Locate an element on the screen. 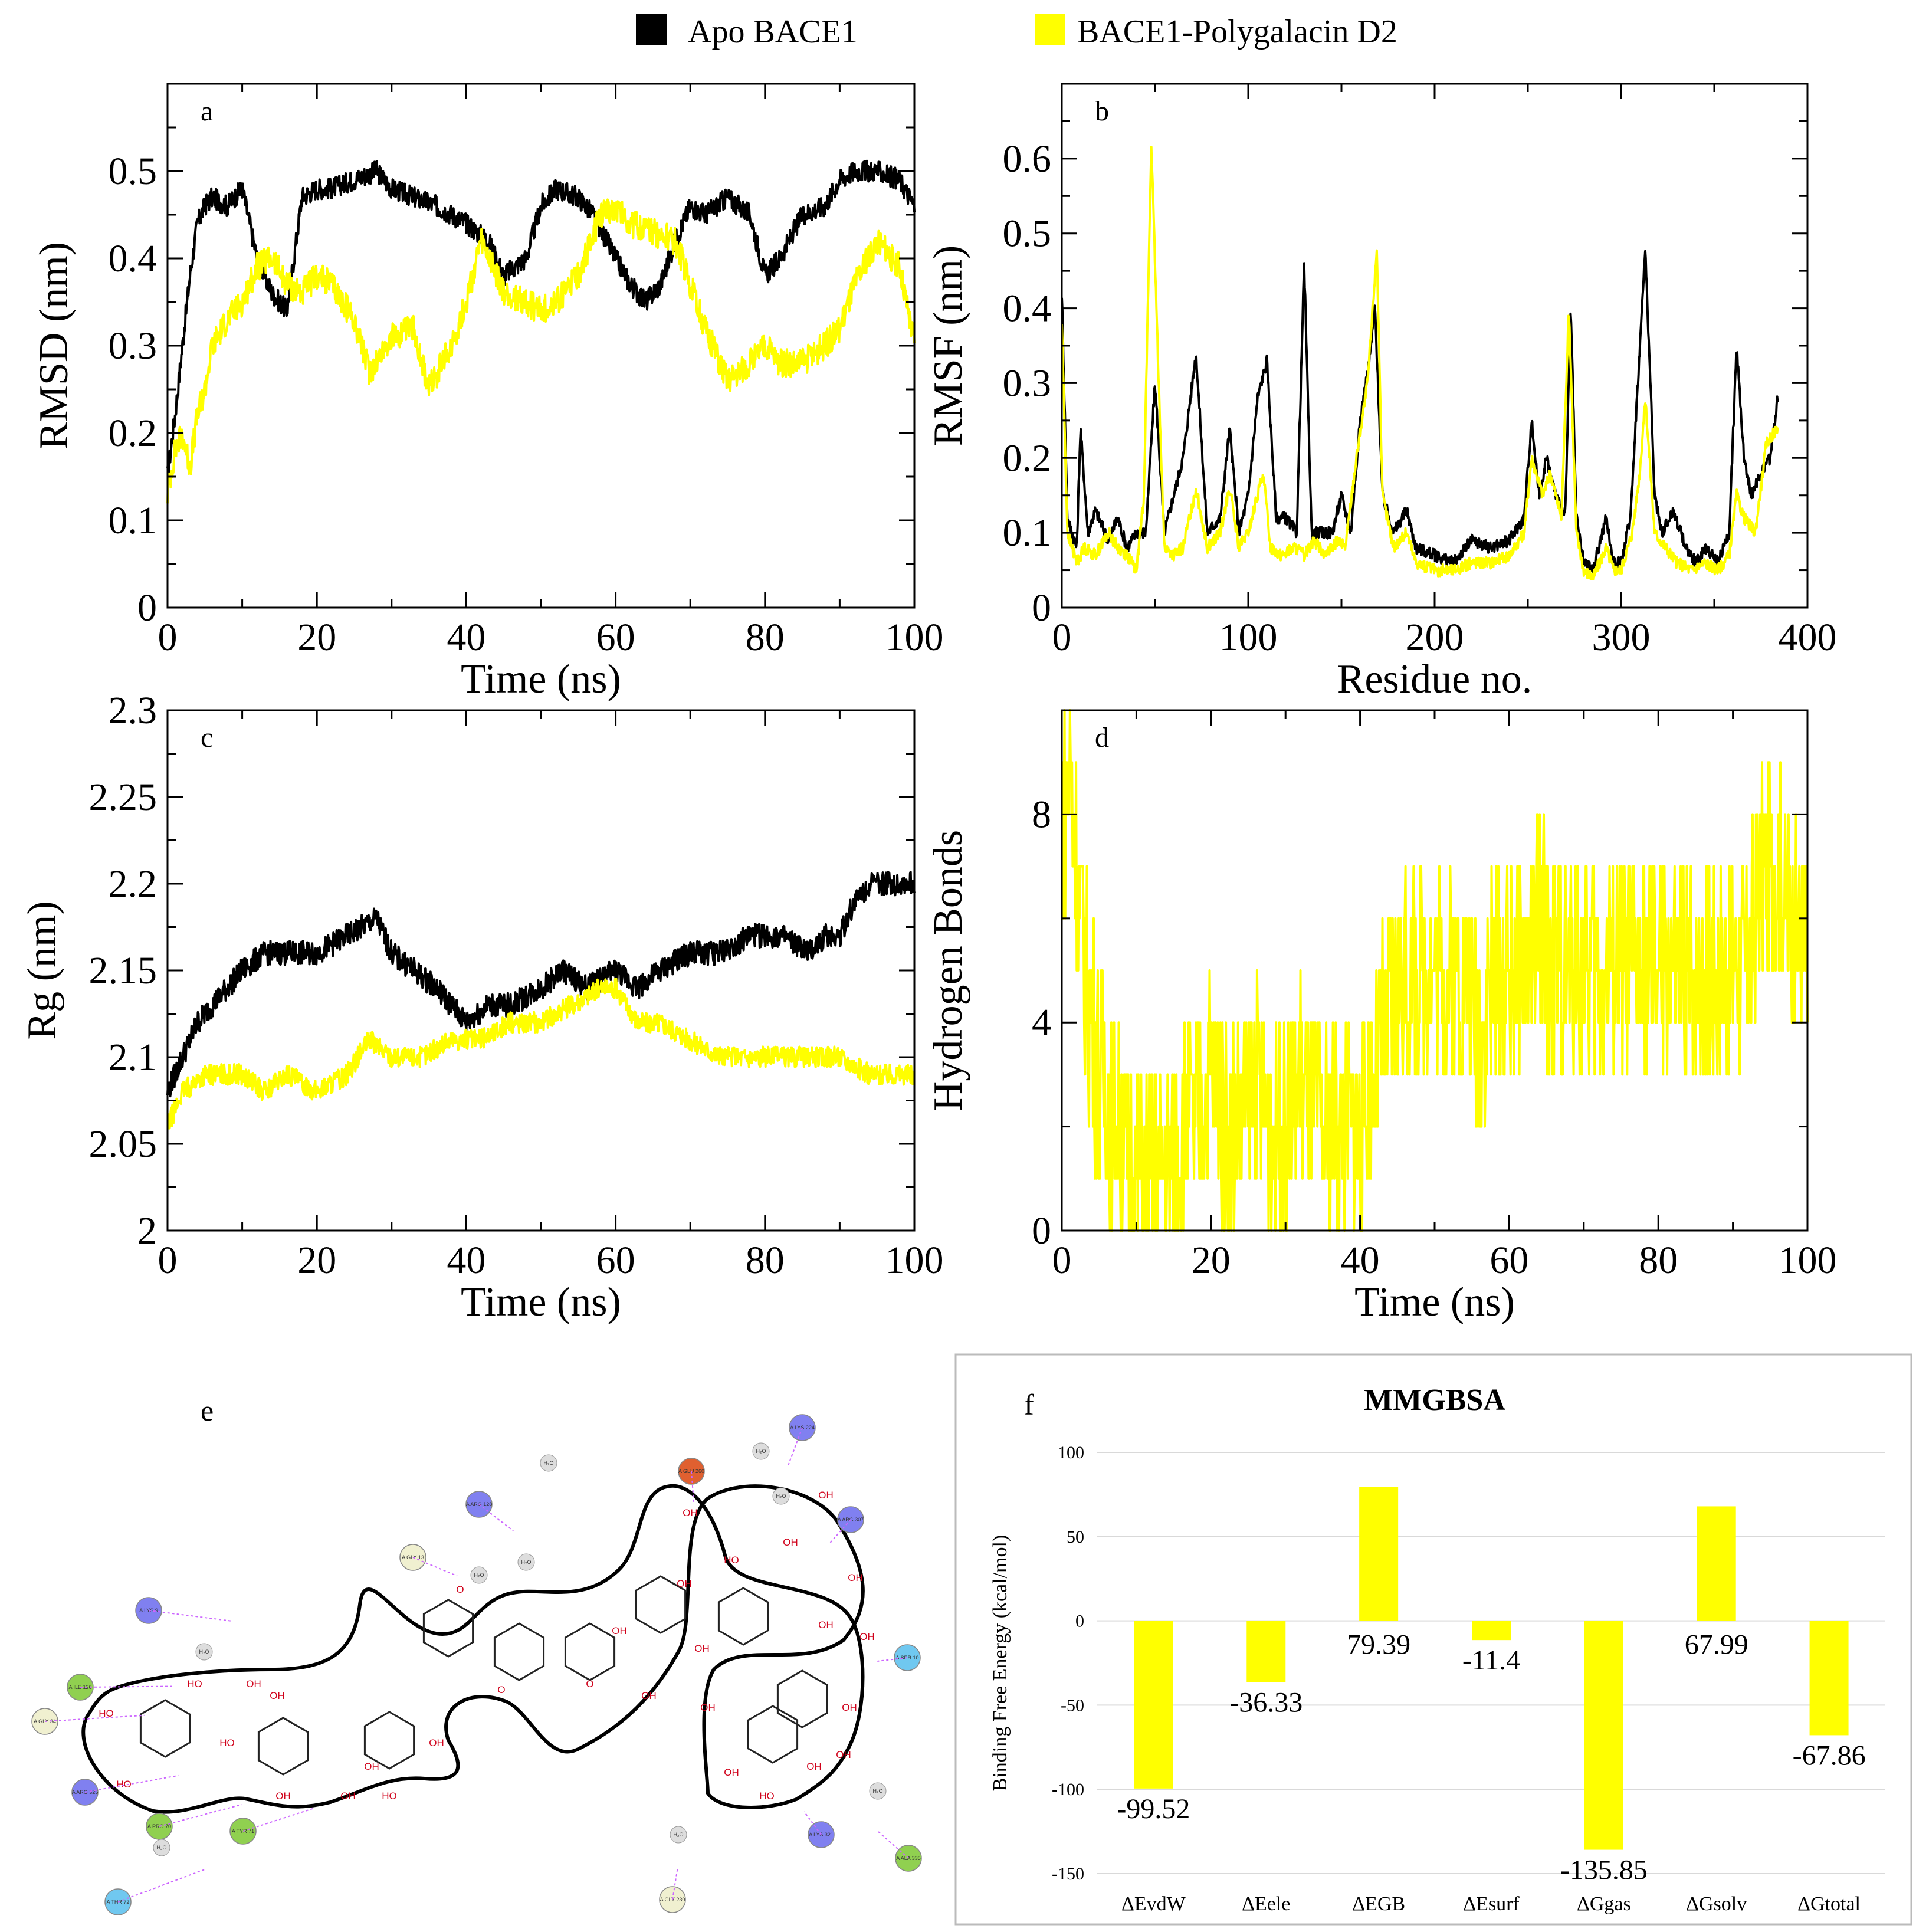  y-axis-label: RMSD (nm) is located at coordinates (54, 346).